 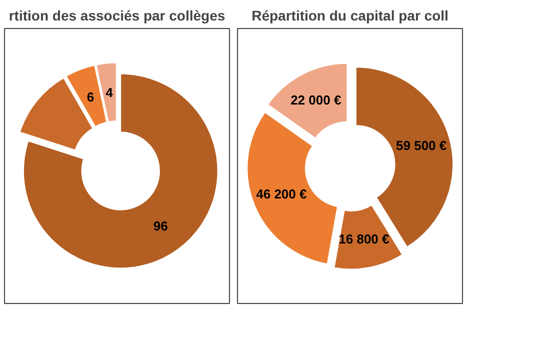 I want to click on data-label: 16 800 €, so click(x=364, y=238).